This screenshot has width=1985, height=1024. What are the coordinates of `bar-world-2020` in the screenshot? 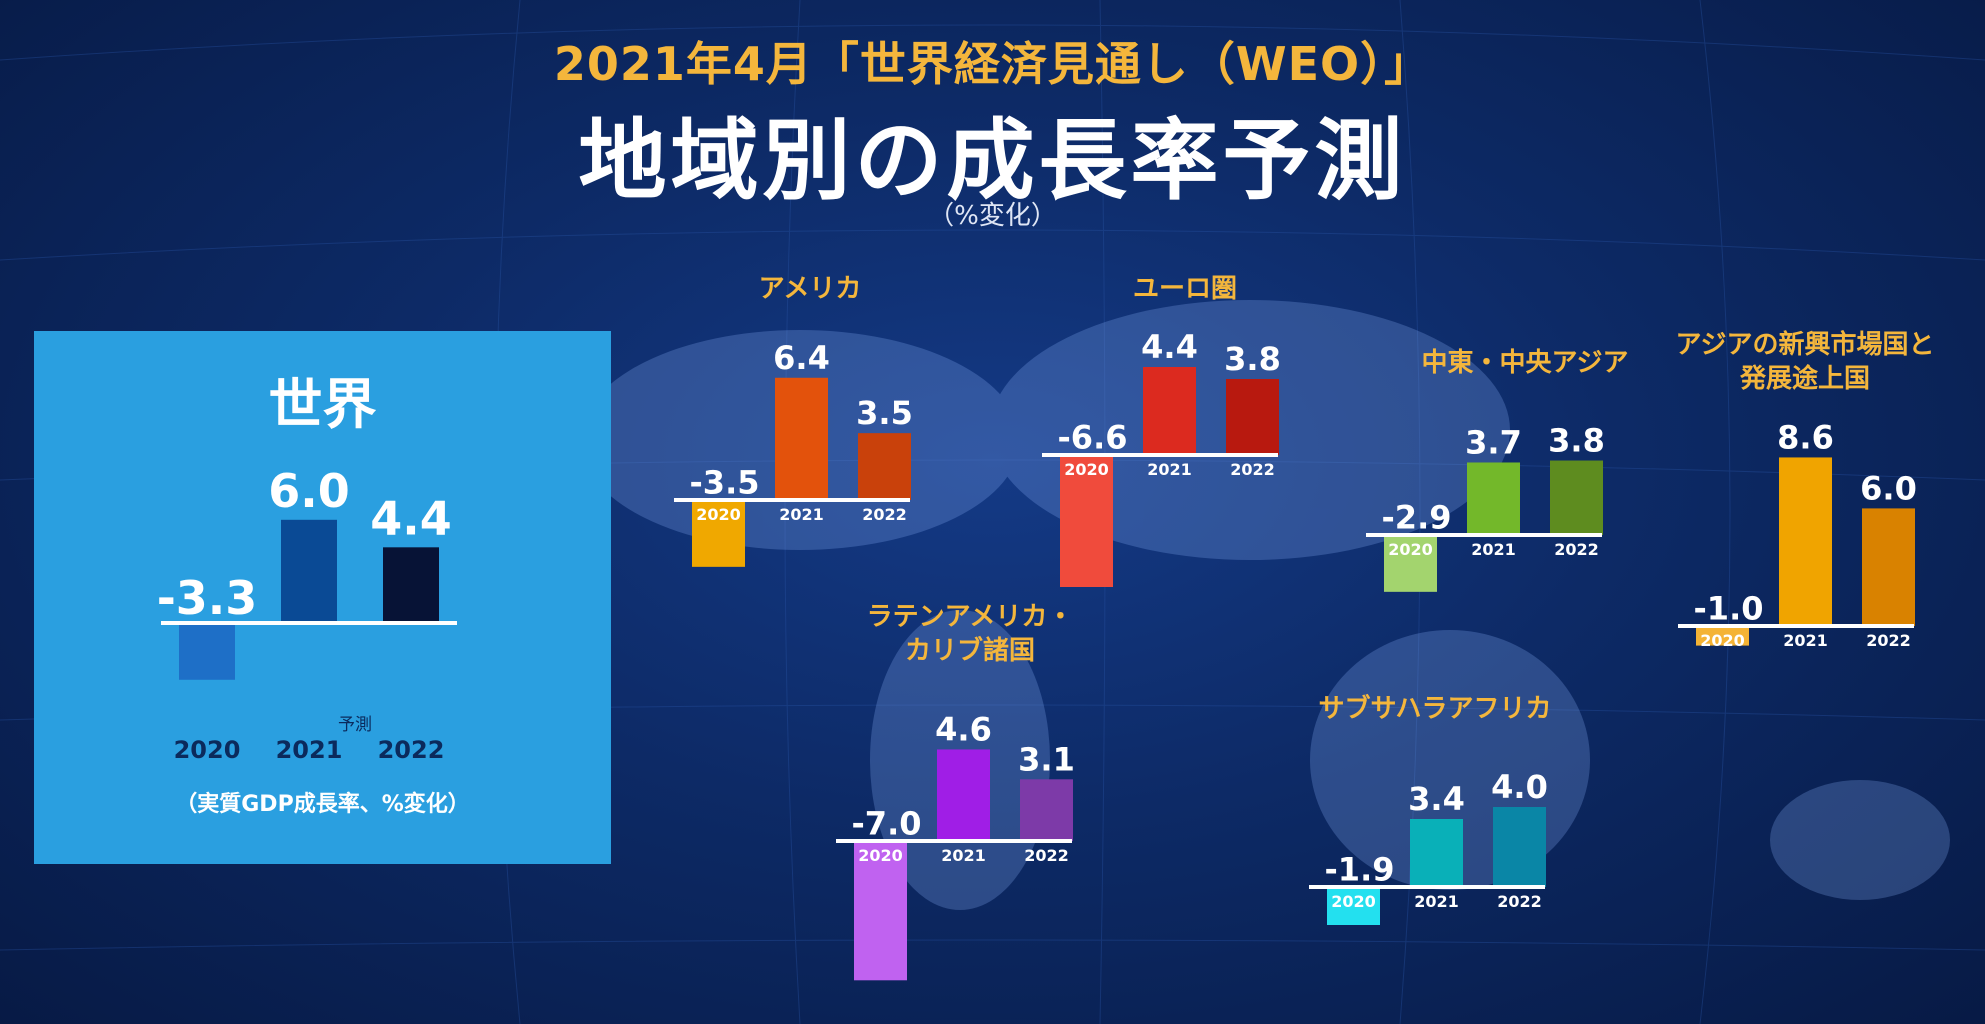 It's located at (207, 651).